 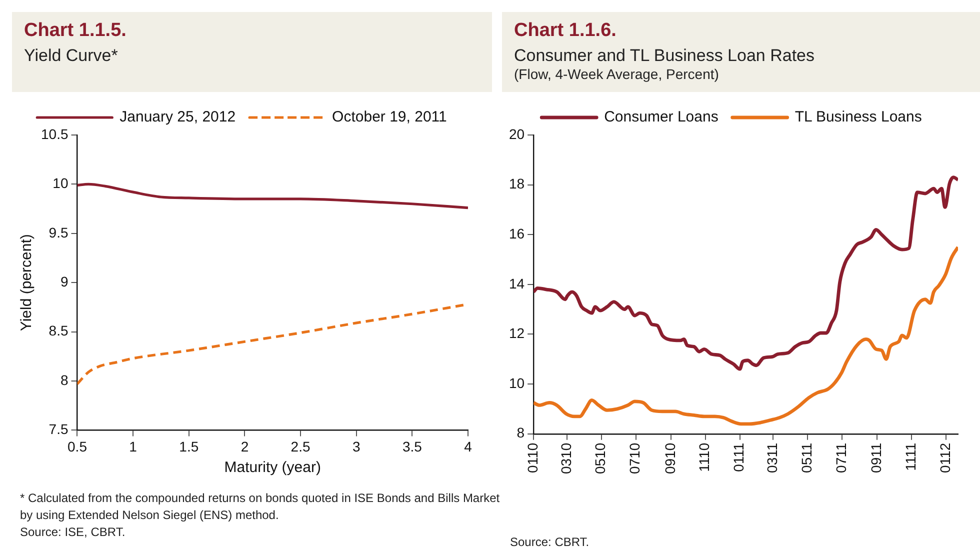 I want to click on x-tick-label: 0112, so click(x=944, y=457).